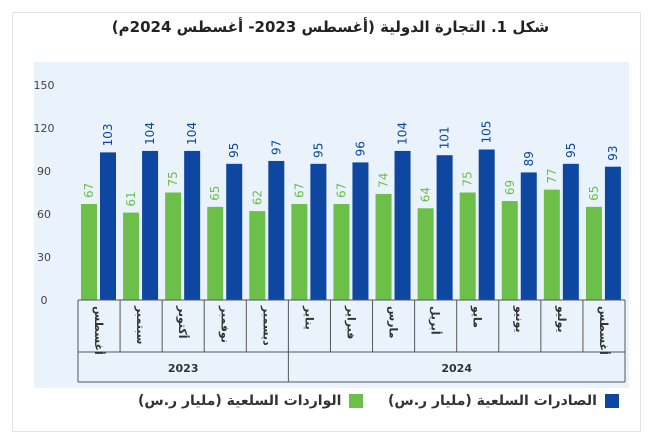 This screenshot has height=446, width=661. What do you see at coordinates (308, 317) in the screenshot?
I see `category-label-5: يناير` at bounding box center [308, 317].